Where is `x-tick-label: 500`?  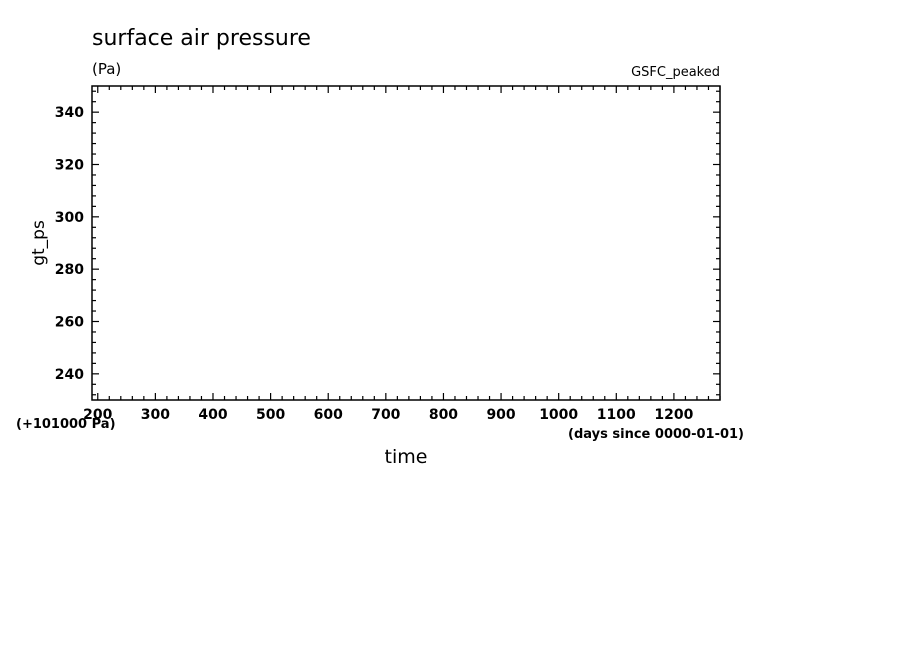 x-tick-label: 500 is located at coordinates (270, 415).